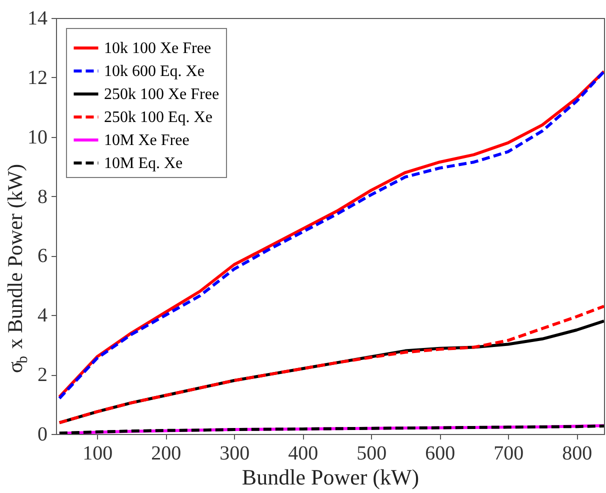 The width and height of the screenshot is (606, 493). I want to click on y-tick-label: 12, so click(38, 77).